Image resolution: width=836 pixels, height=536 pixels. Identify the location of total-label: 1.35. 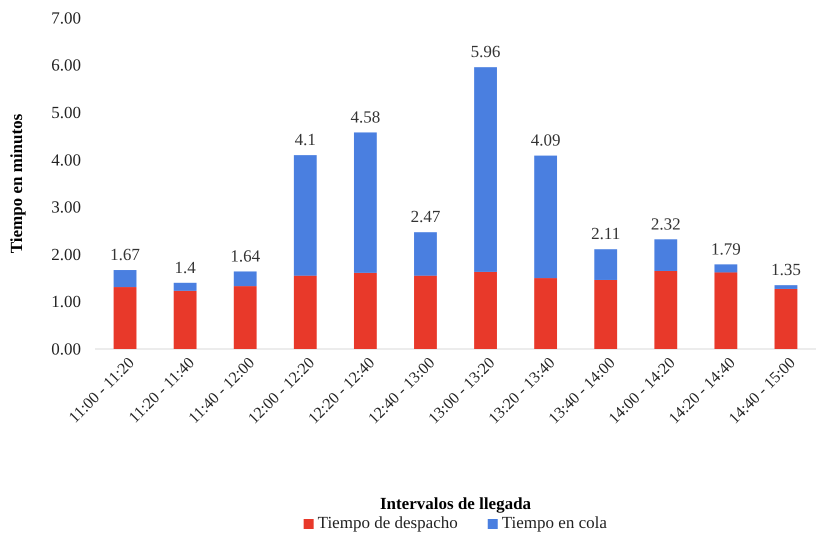
(786, 270).